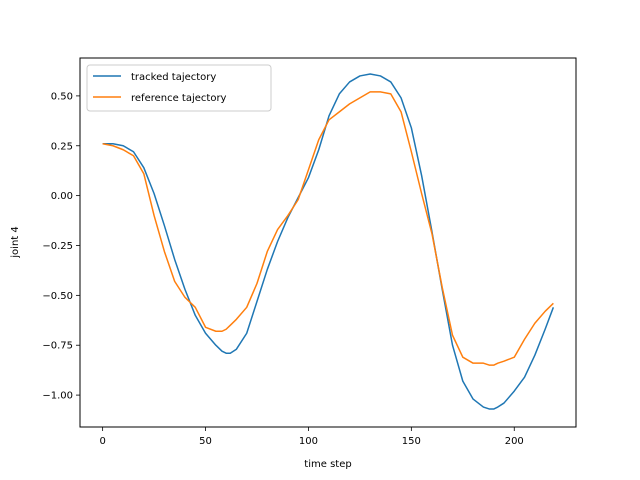 Image resolution: width=640 pixels, height=480 pixels. What do you see at coordinates (308, 441) in the screenshot?
I see `x-tick-label: 100` at bounding box center [308, 441].